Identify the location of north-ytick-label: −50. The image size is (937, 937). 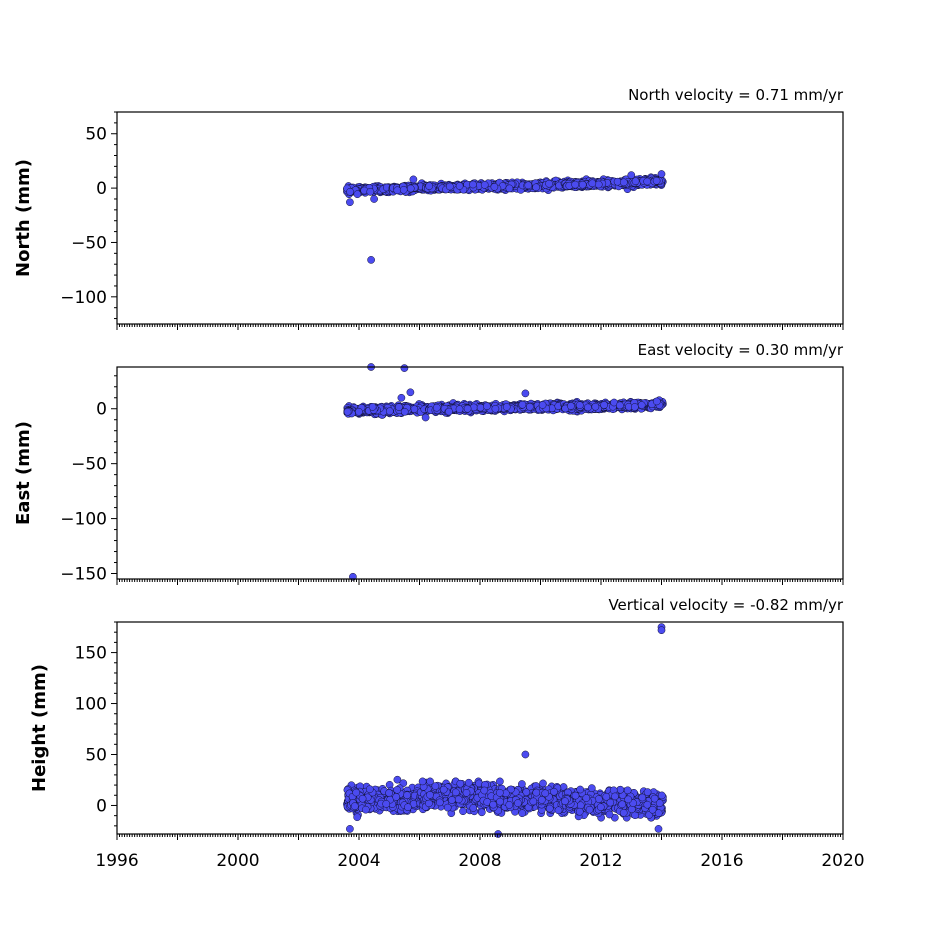
(89, 243).